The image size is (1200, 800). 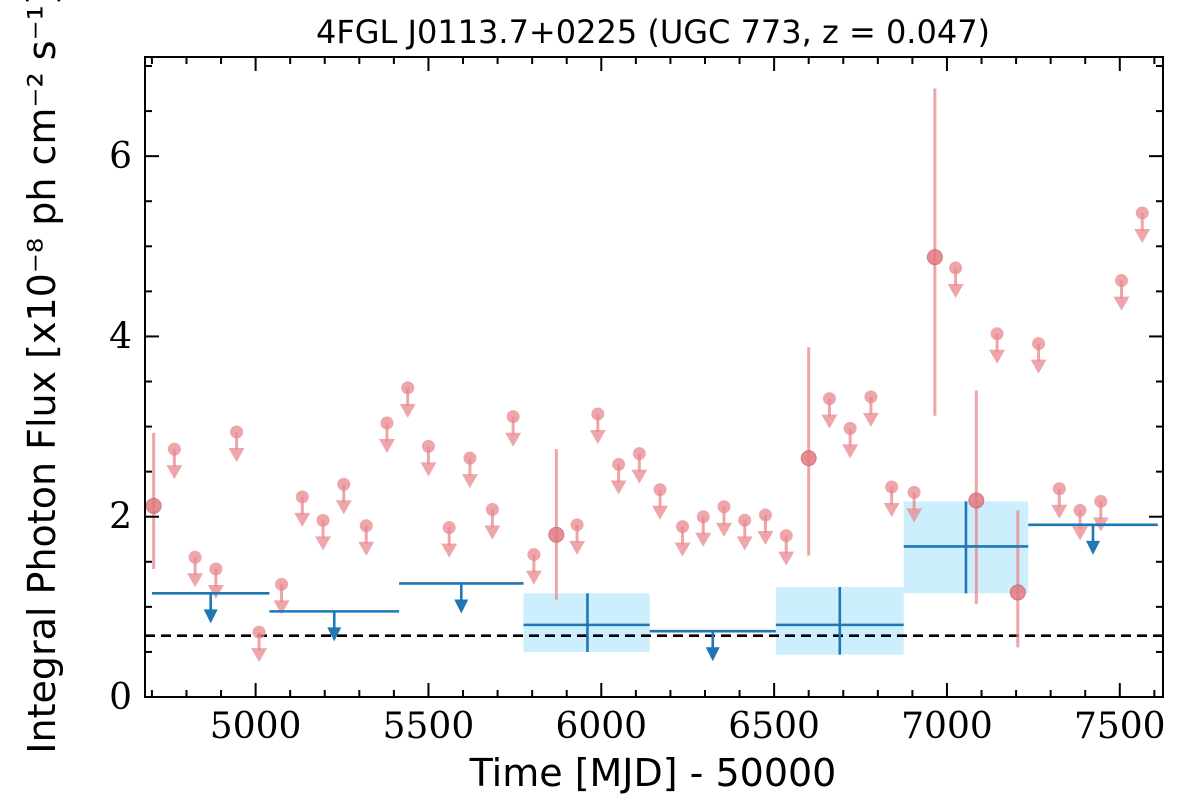 I want to click on x-tick-label: 5500, so click(x=429, y=726).